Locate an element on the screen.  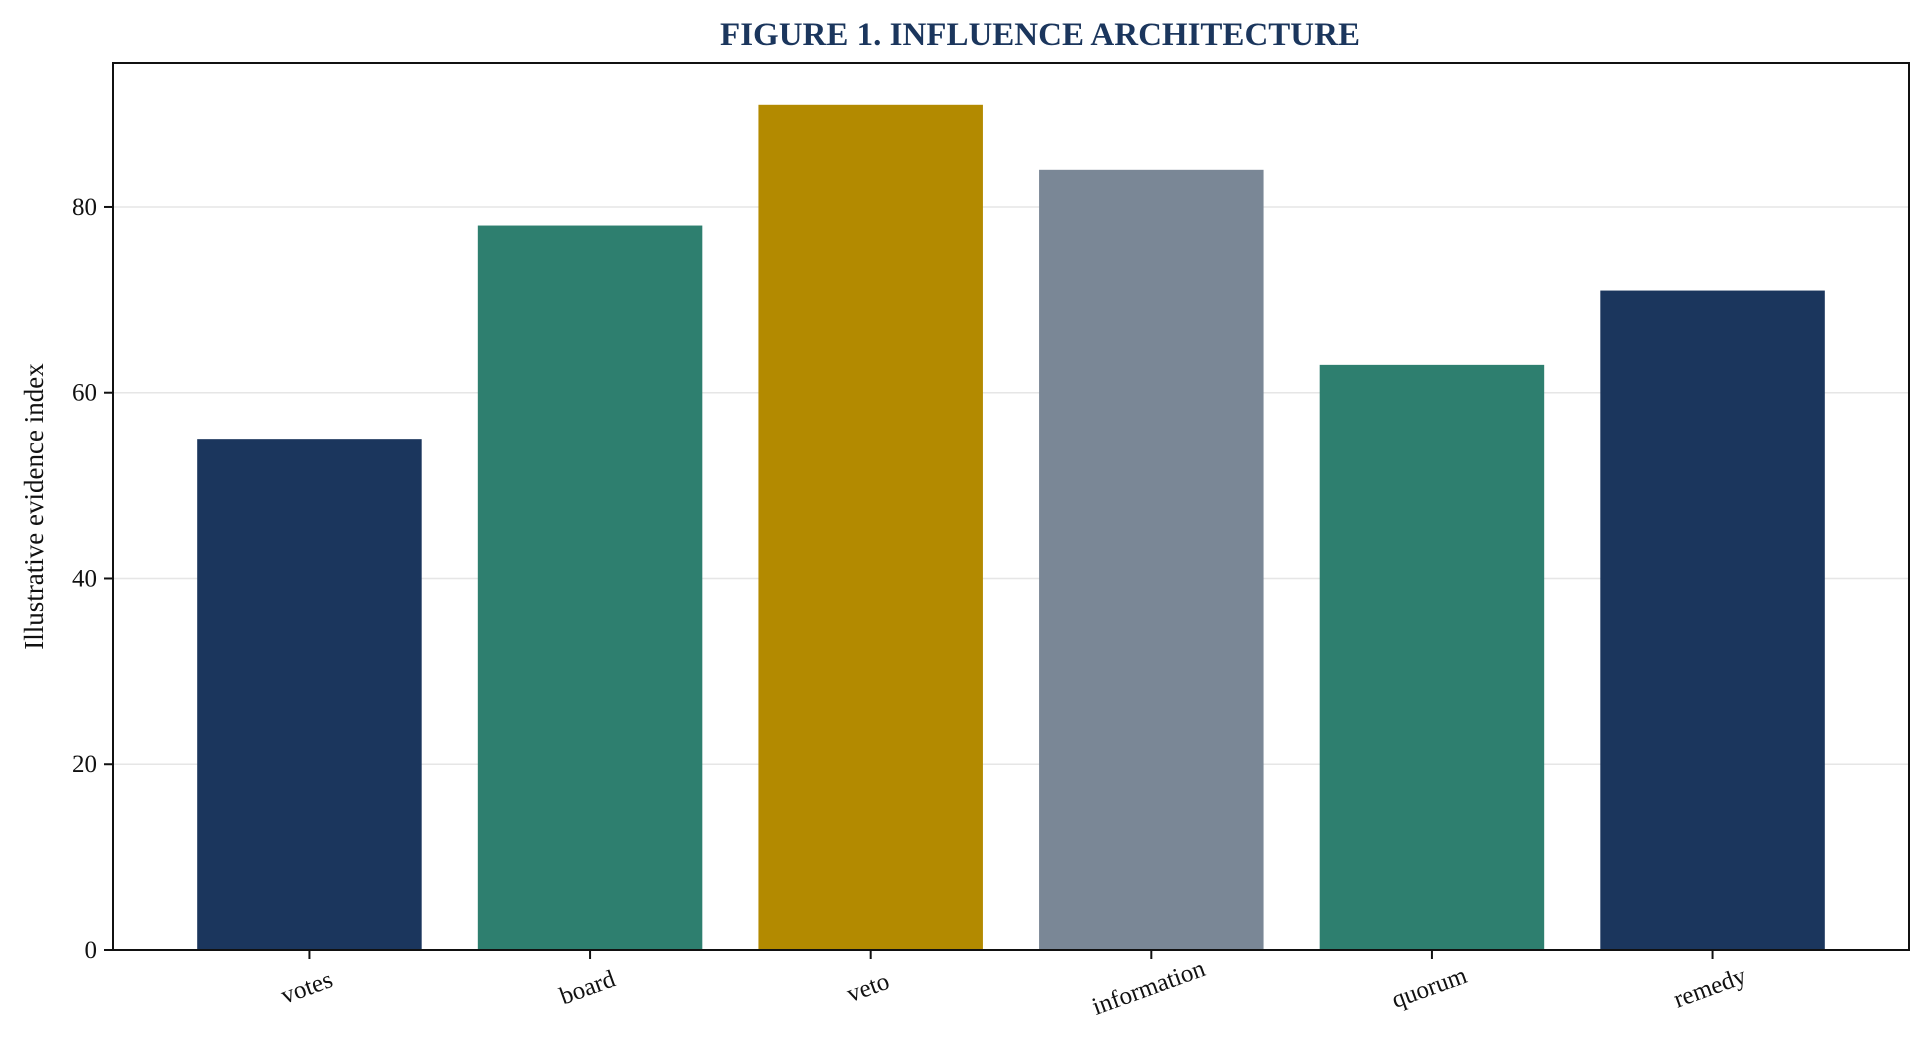
x-tick-label-veto: veto is located at coordinates (868, 988).